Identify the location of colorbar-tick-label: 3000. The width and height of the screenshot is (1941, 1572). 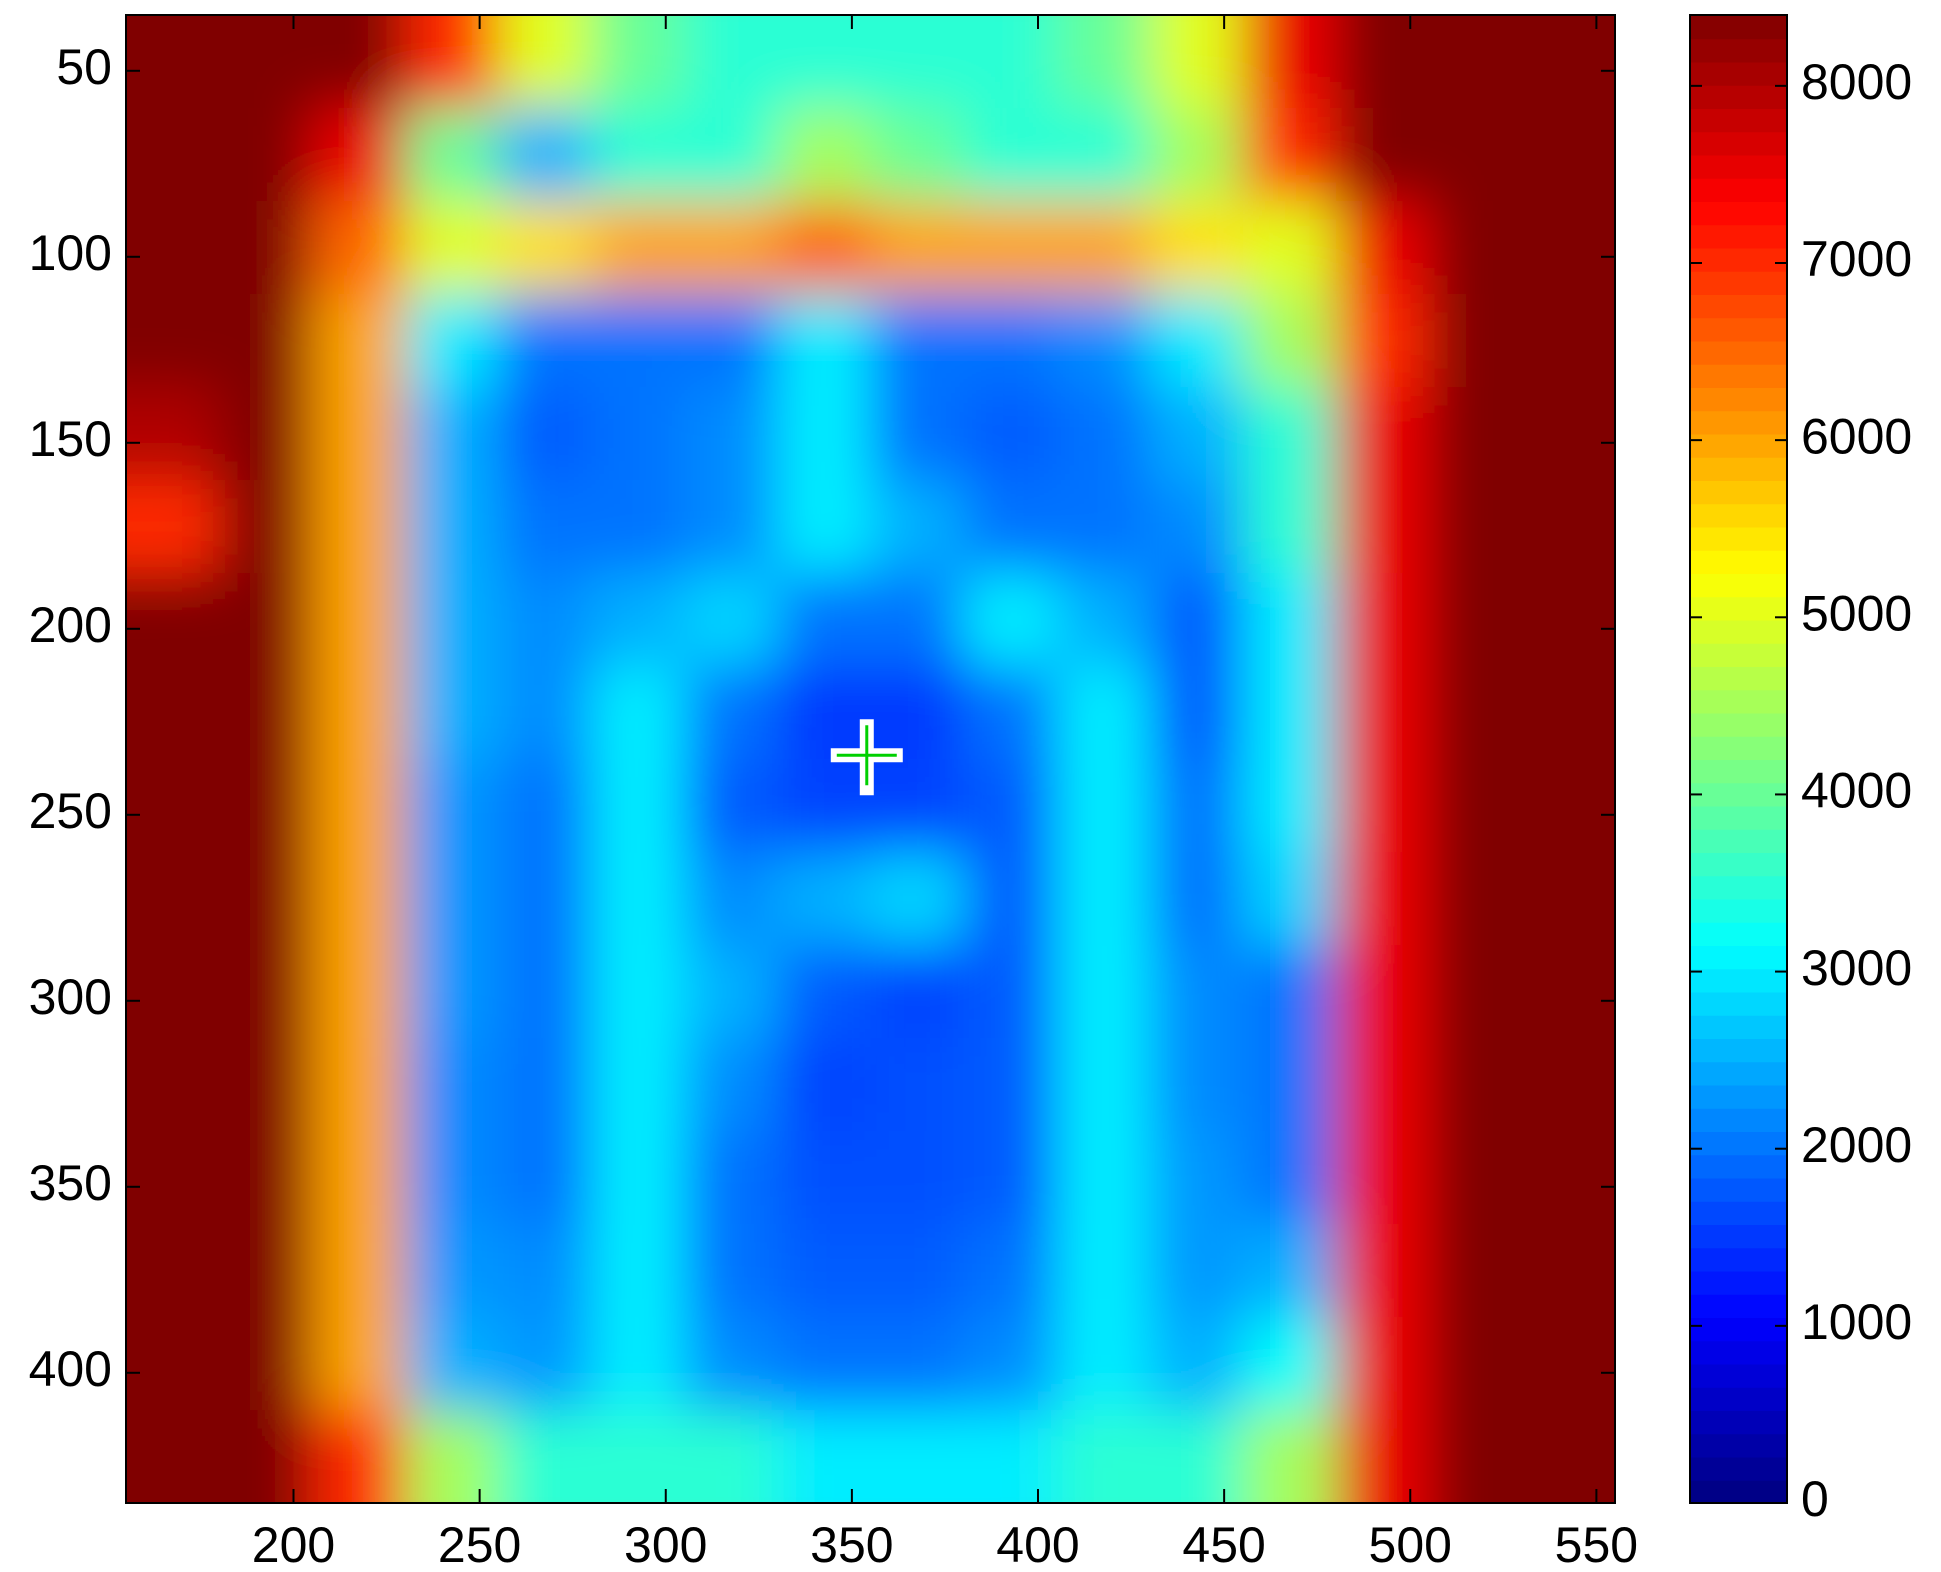
(1856, 968).